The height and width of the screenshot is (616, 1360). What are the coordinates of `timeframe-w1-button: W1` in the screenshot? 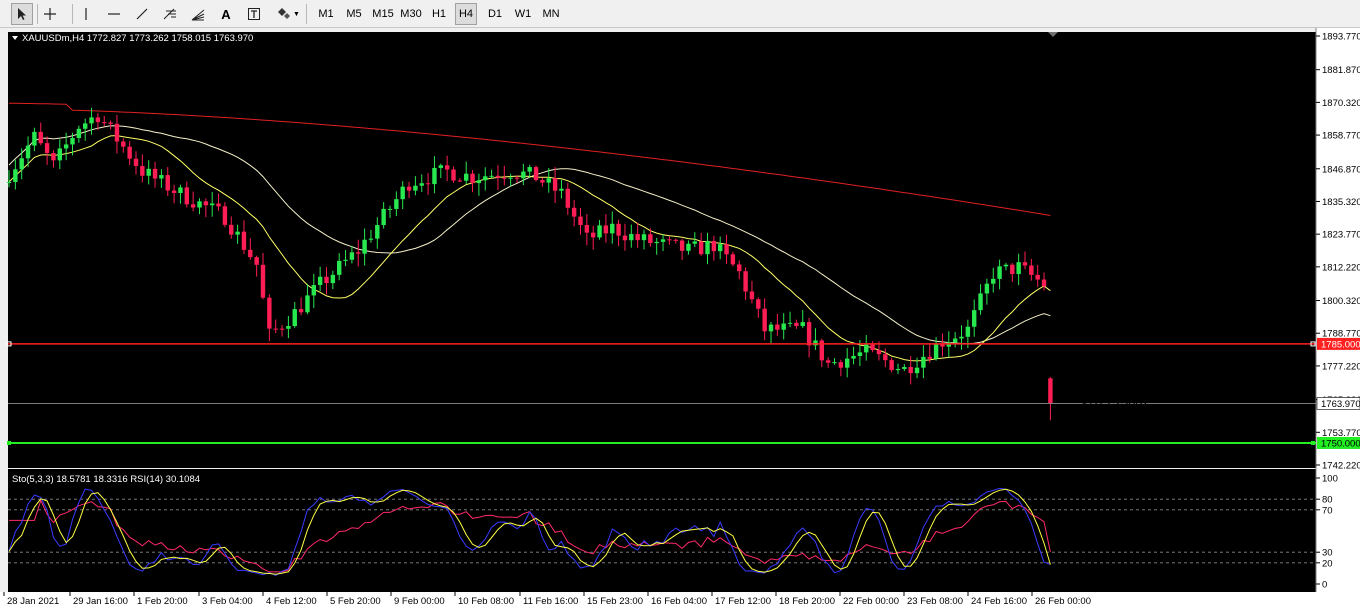 It's located at (523, 14).